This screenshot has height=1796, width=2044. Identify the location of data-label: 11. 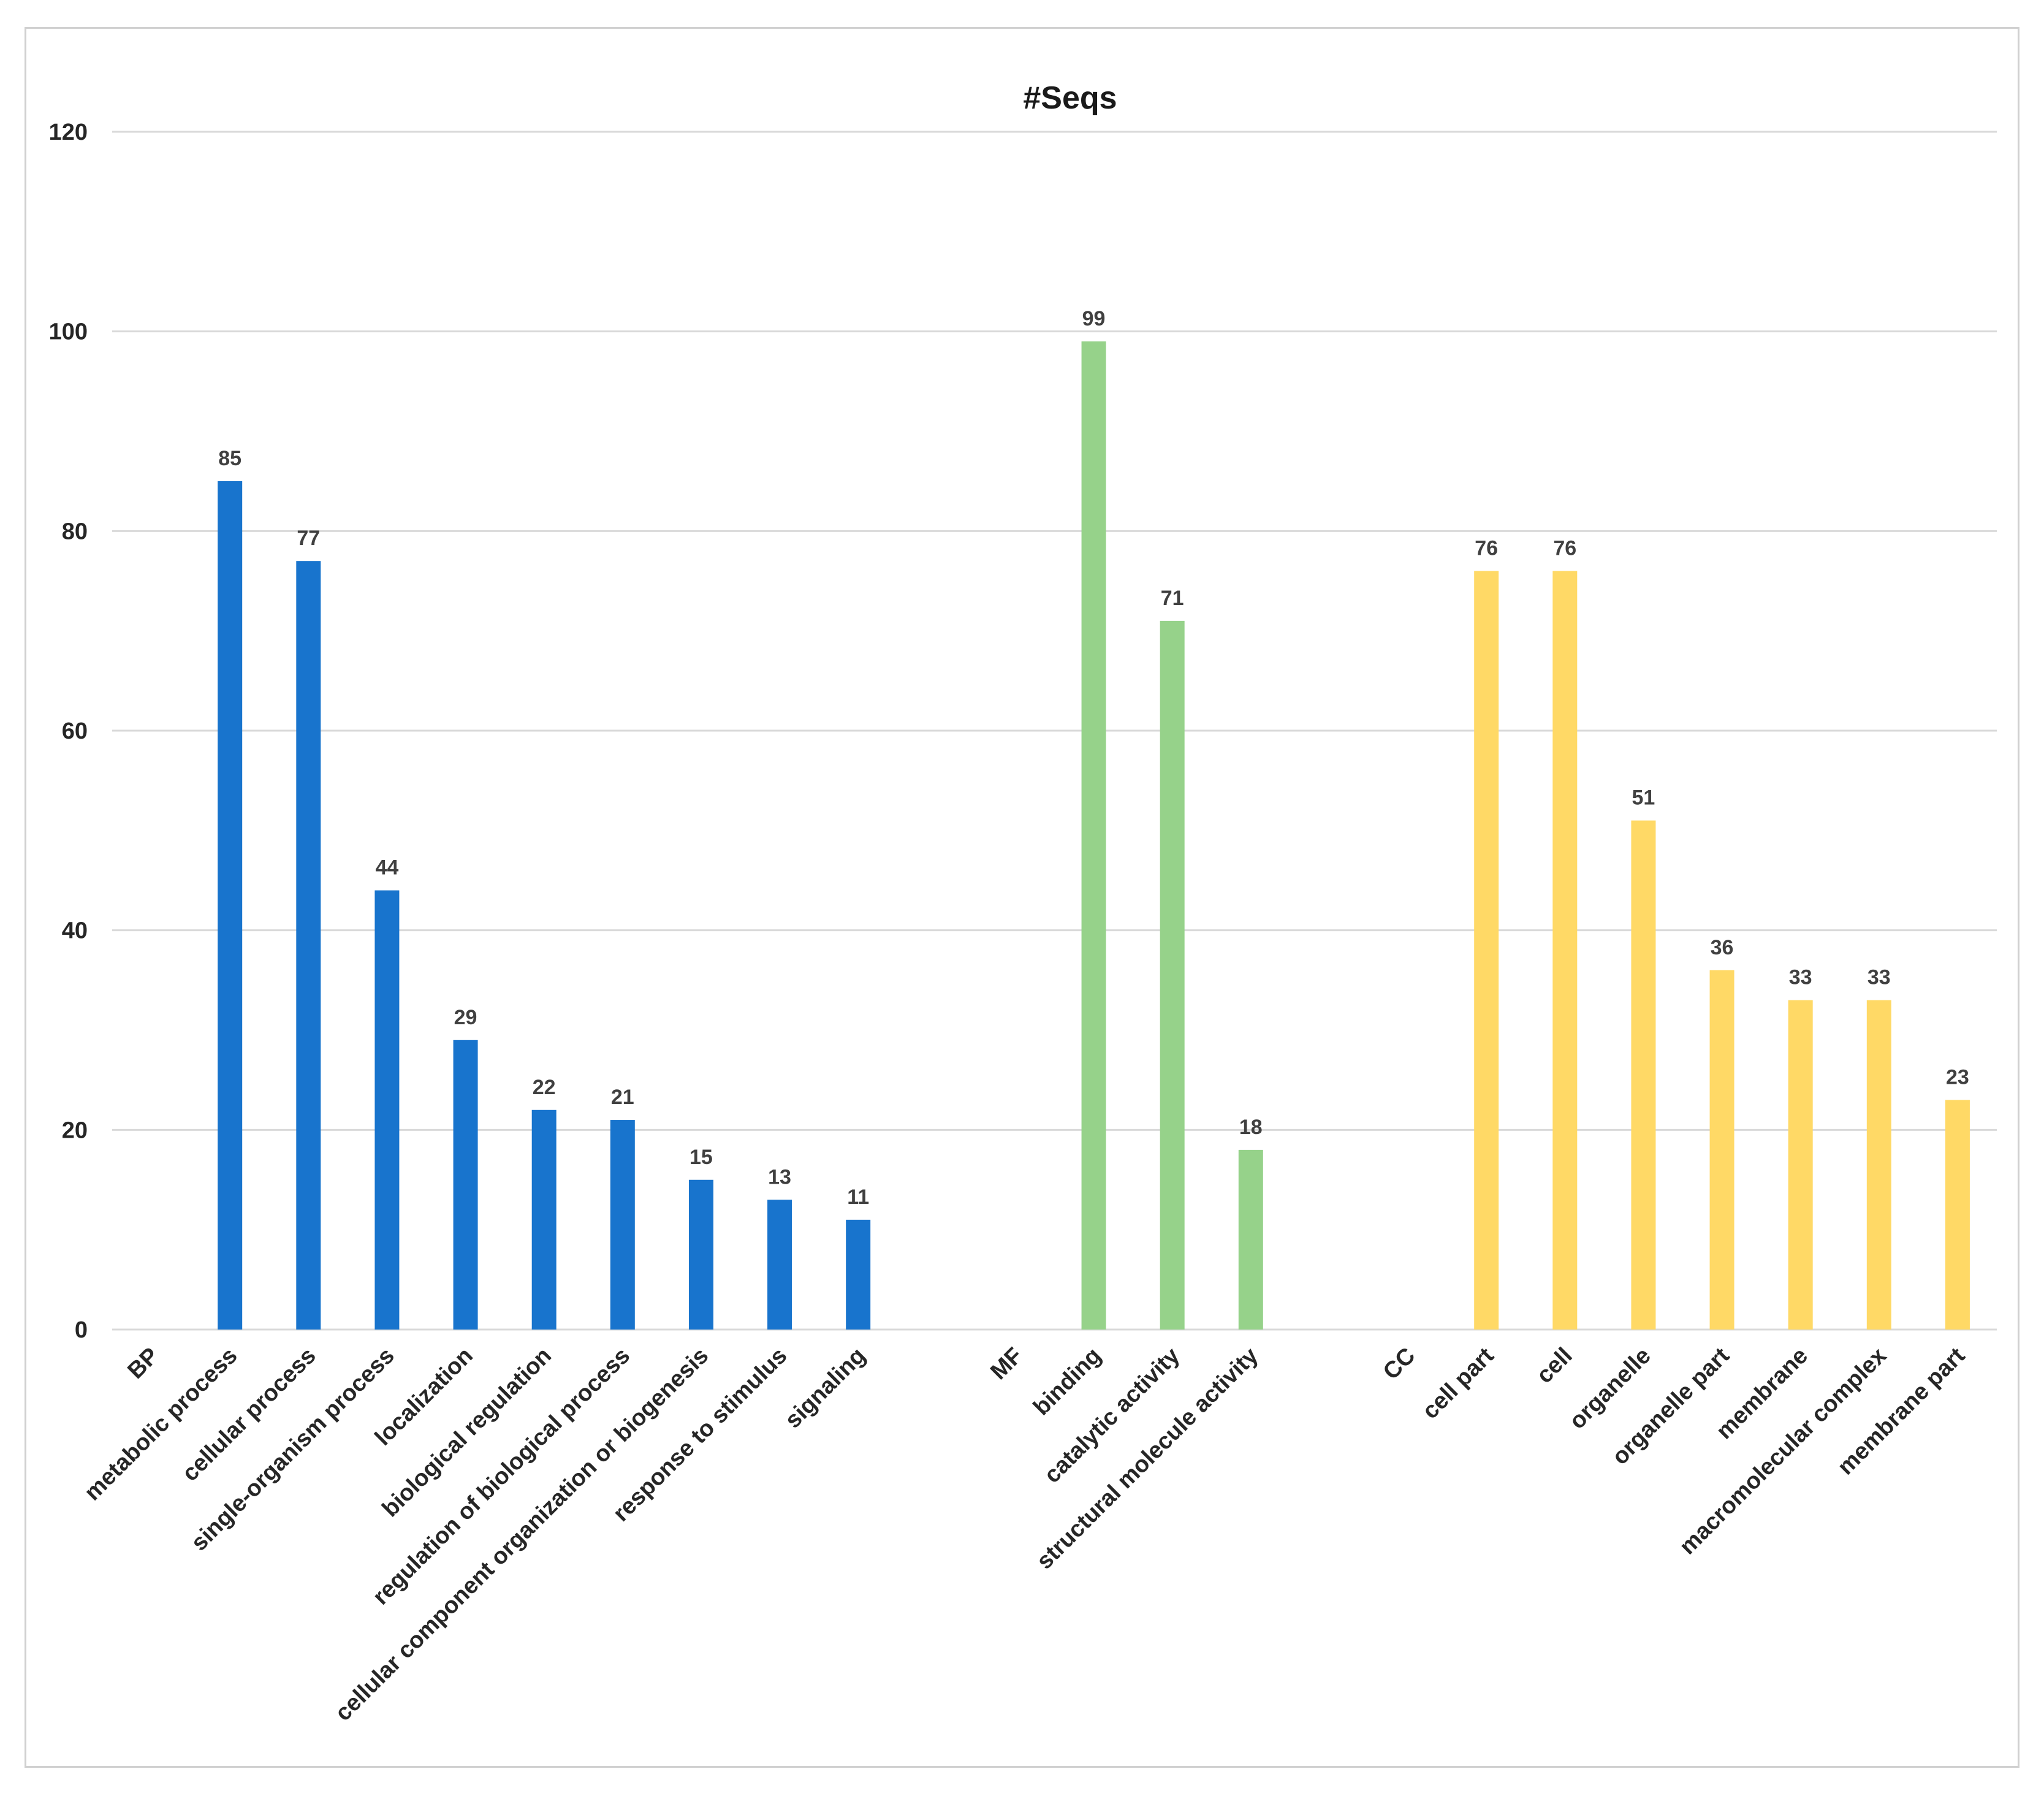
(858, 1197).